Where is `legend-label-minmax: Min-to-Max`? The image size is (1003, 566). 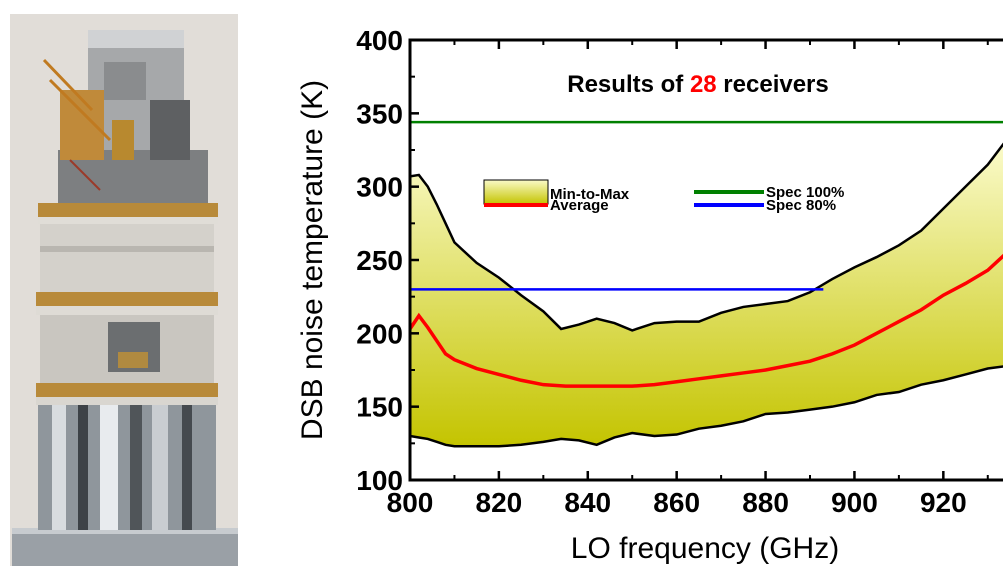 legend-label-minmax: Min-to-Max is located at coordinates (590, 194).